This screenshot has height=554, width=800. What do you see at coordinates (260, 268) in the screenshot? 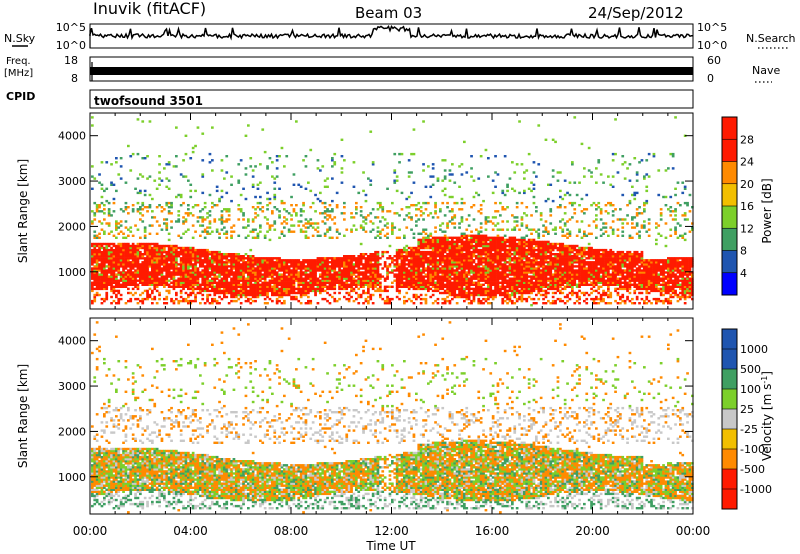
I see `power-cell-1955` at bounding box center [260, 268].